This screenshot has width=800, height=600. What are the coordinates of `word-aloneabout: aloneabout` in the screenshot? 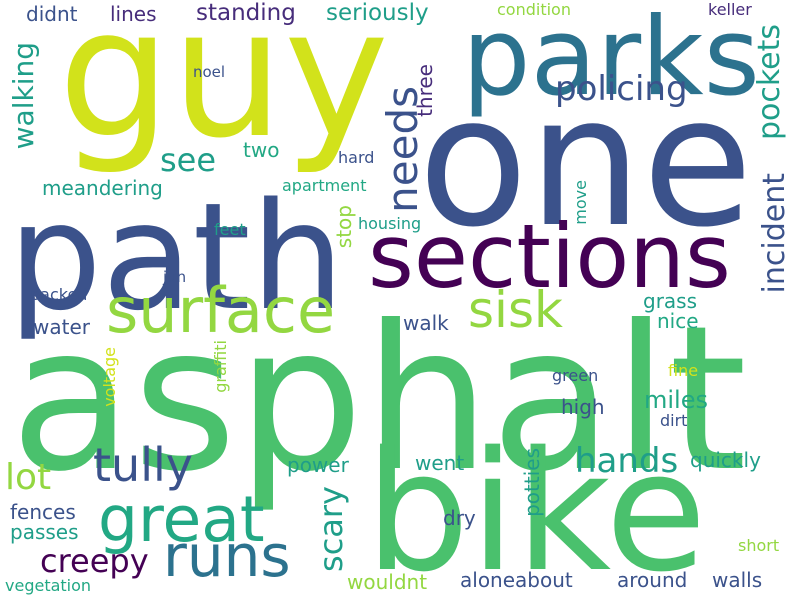 It's located at (516, 580).